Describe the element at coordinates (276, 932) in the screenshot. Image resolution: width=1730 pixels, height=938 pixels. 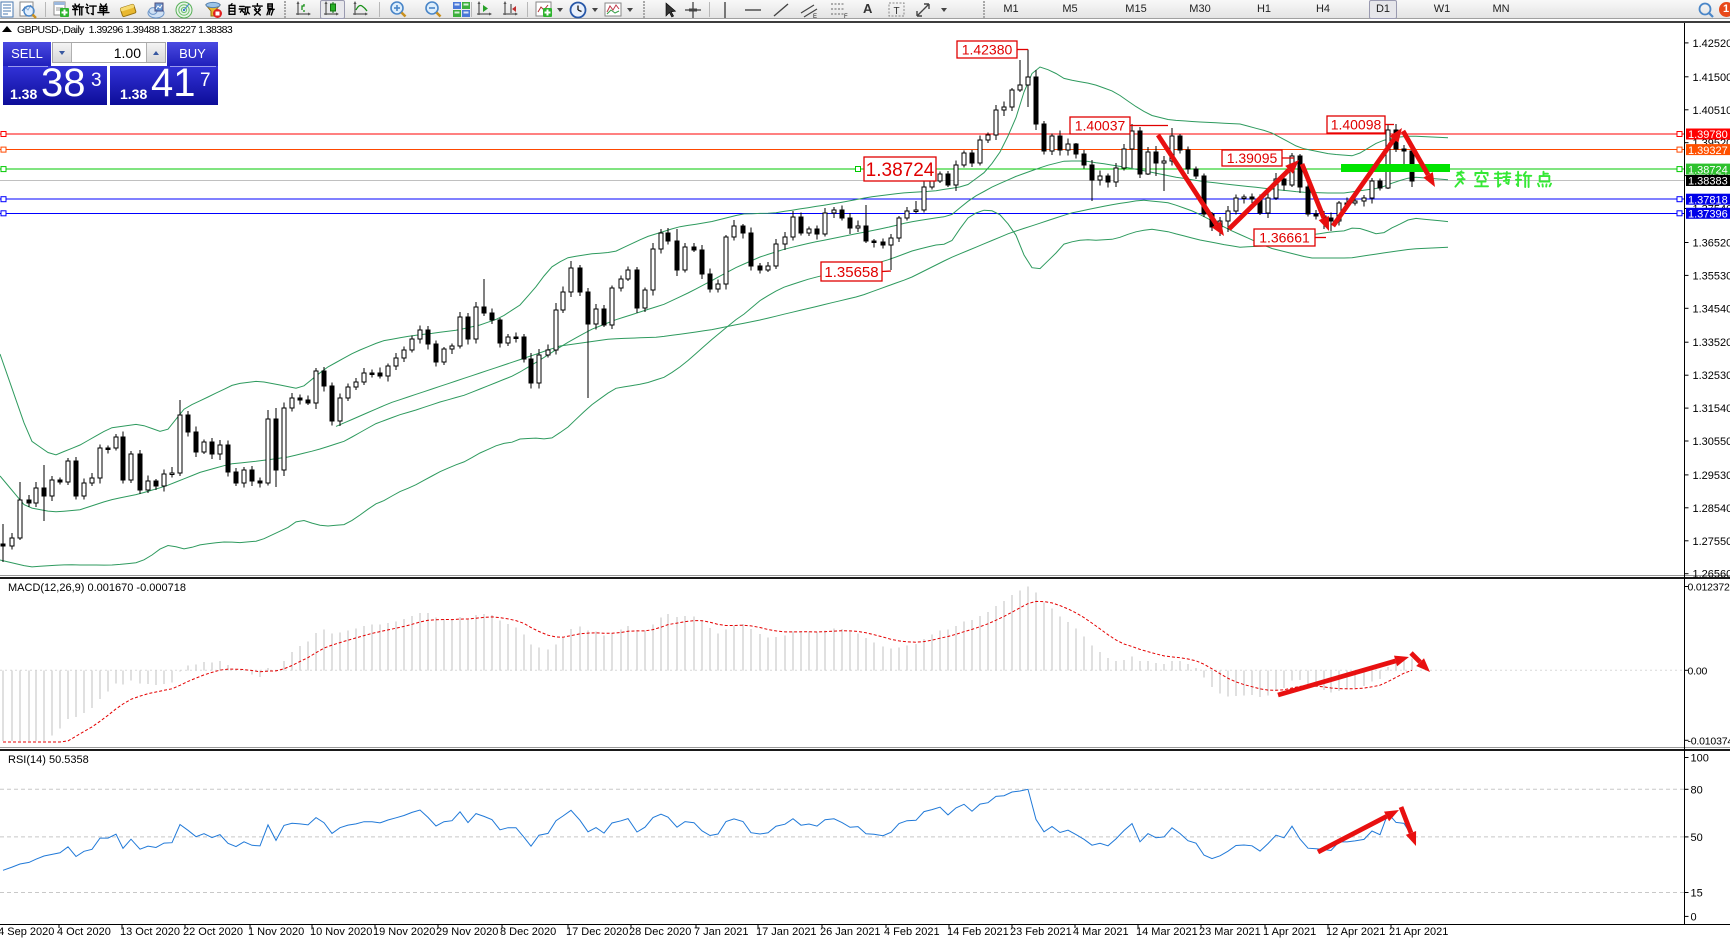
I see `svg-text: 1 Nov 2020` at that location.